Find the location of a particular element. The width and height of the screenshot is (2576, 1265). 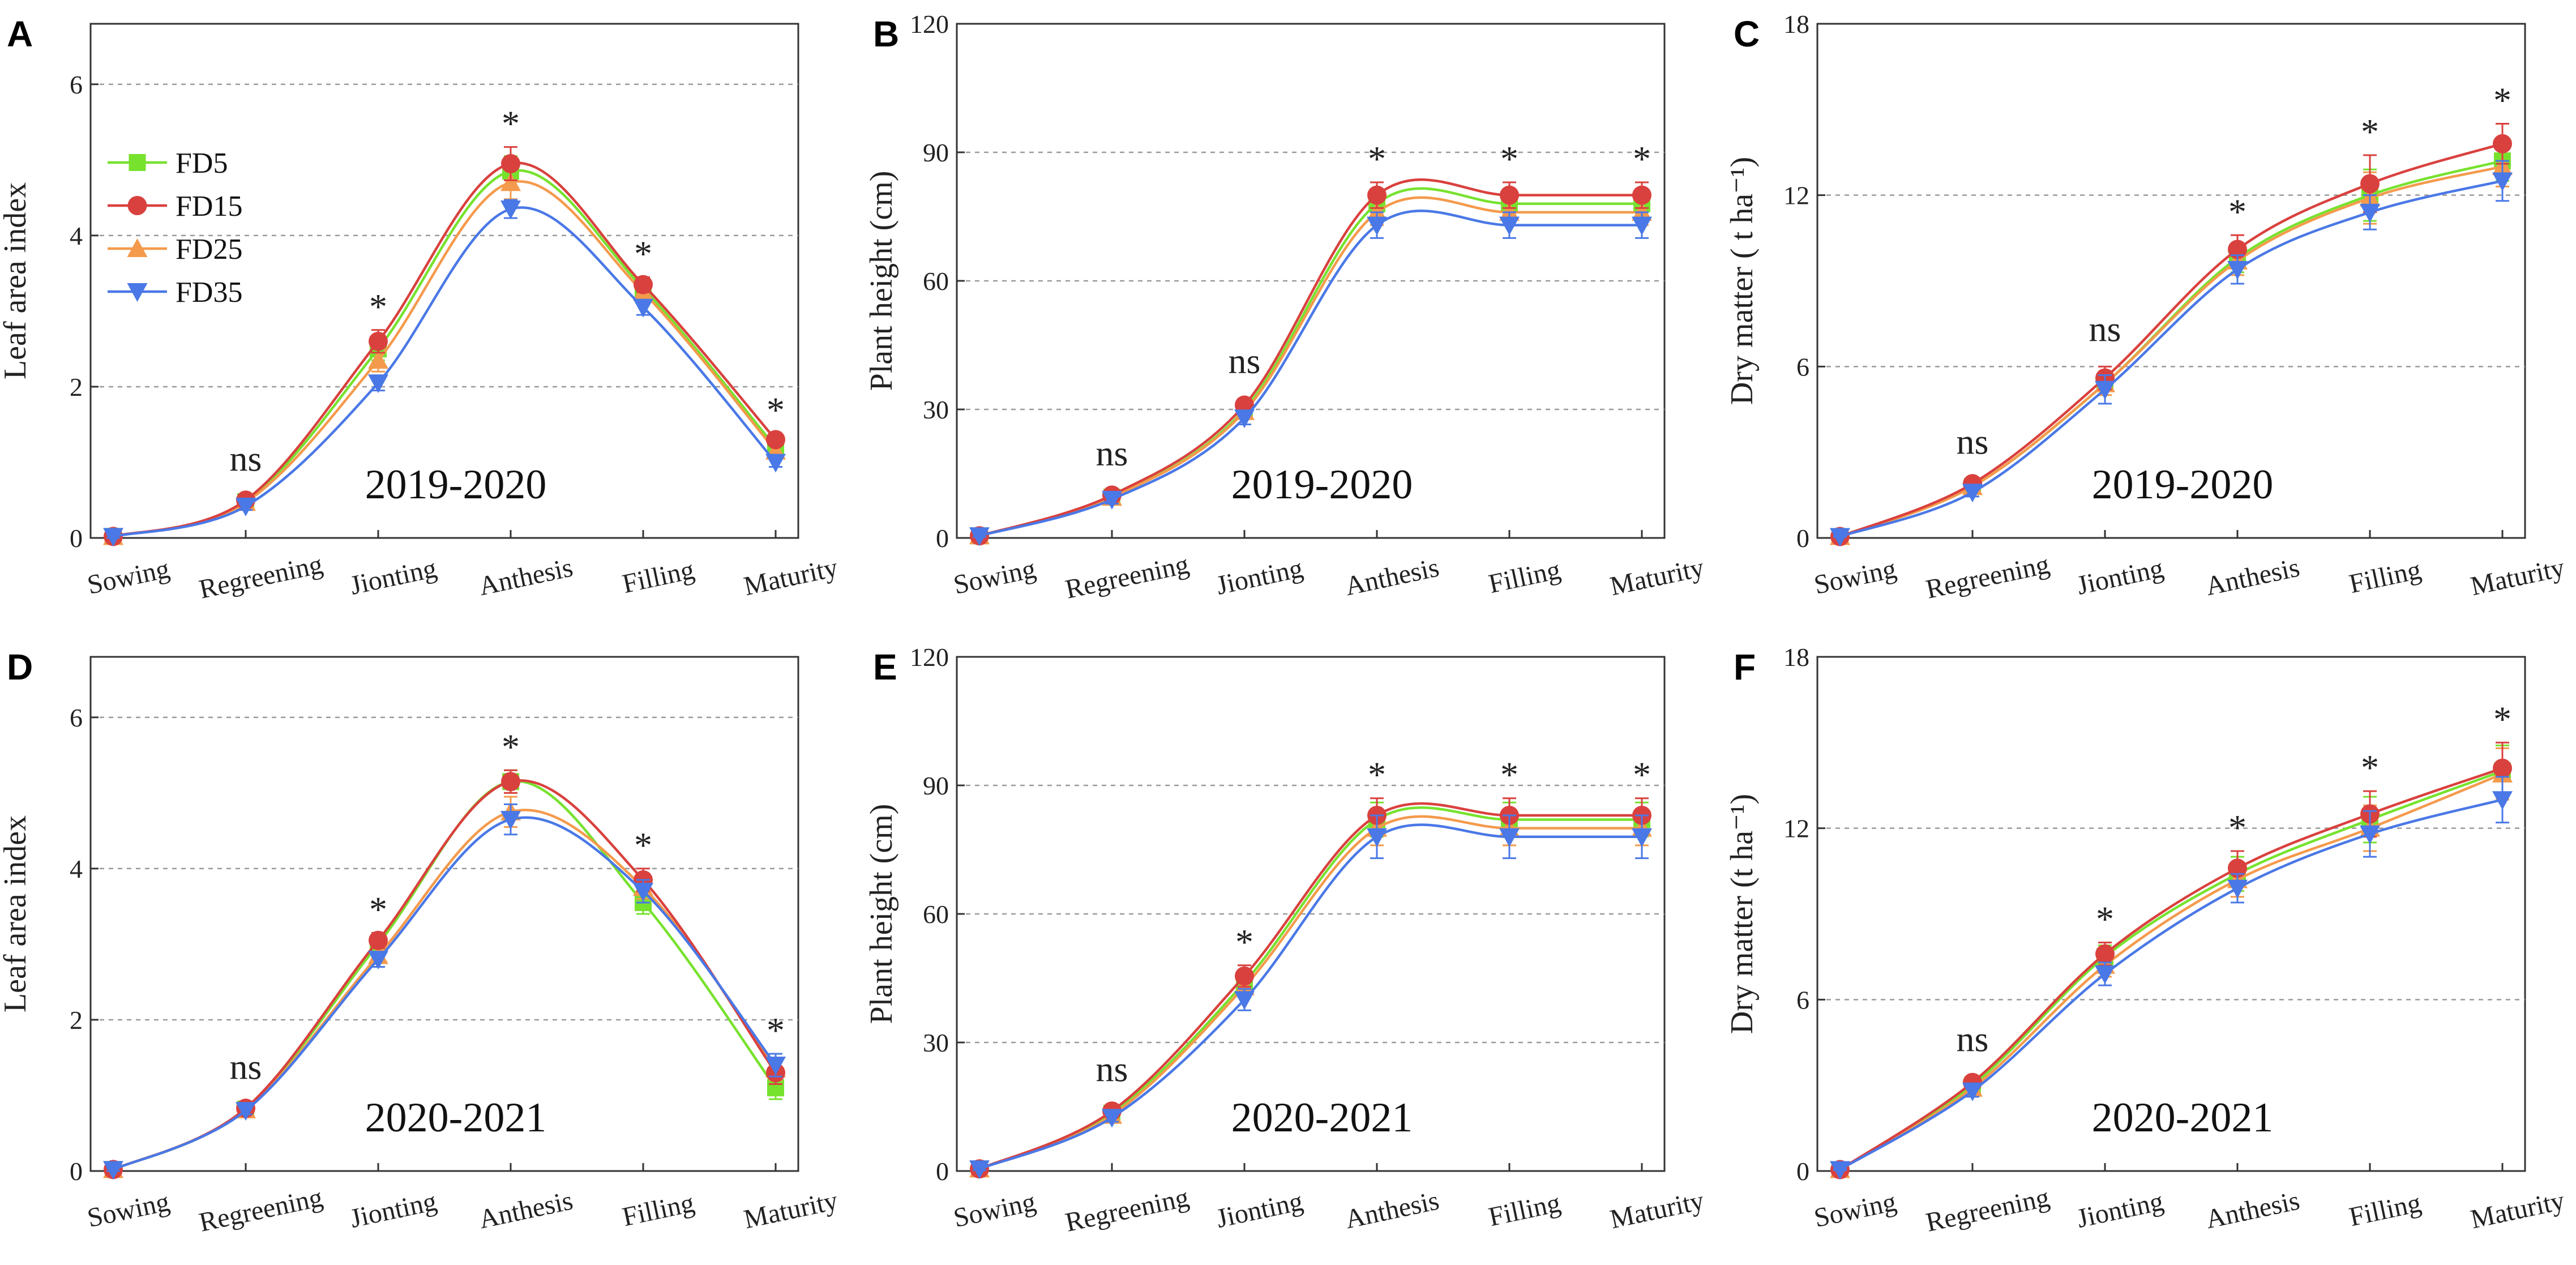

legend-label: FD15 is located at coordinates (209, 207).